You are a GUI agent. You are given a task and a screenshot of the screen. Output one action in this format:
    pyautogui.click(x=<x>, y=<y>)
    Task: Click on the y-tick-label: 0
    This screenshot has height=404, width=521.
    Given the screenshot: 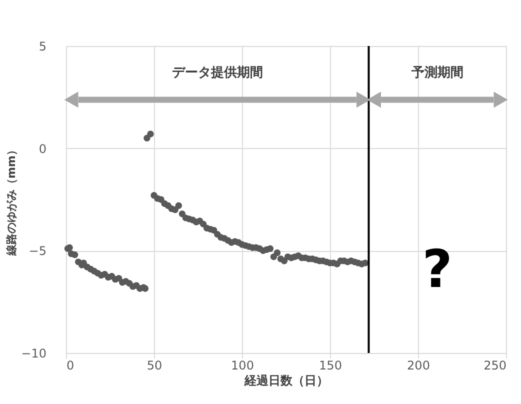 What is the action you would take?
    pyautogui.click(x=42, y=149)
    